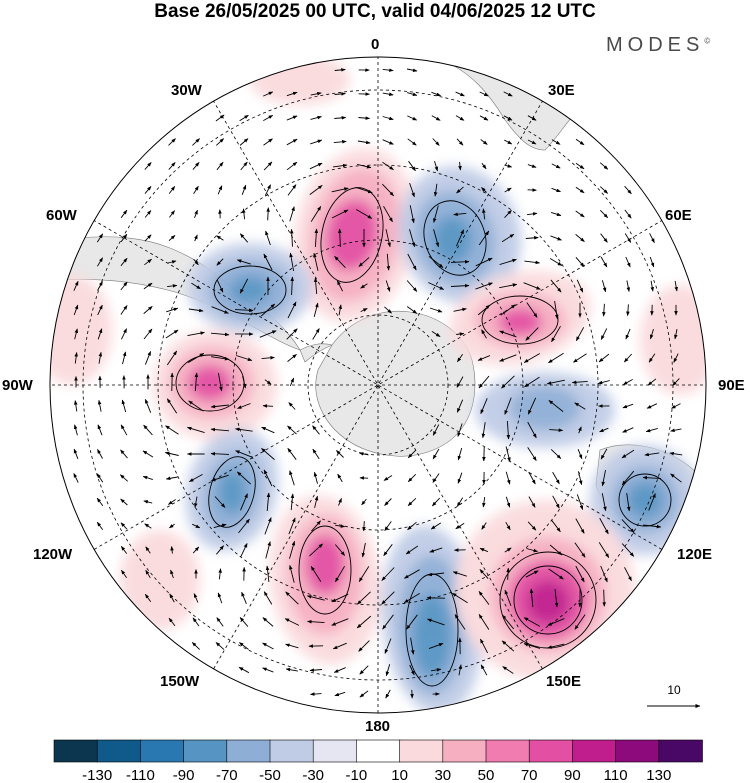  I want to click on colorbar-tick-label: 50, so click(486, 775).